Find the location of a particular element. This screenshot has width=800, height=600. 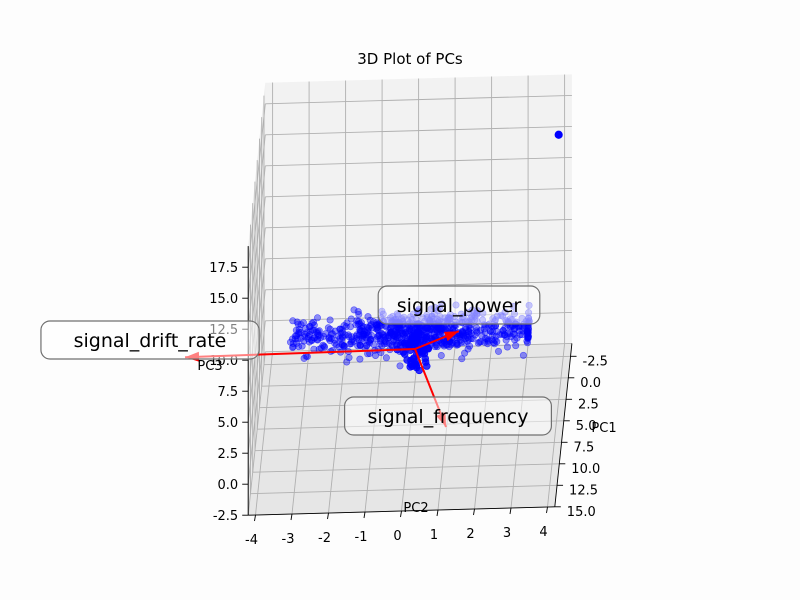

z-tick-label: 7.5 is located at coordinates (228, 392).